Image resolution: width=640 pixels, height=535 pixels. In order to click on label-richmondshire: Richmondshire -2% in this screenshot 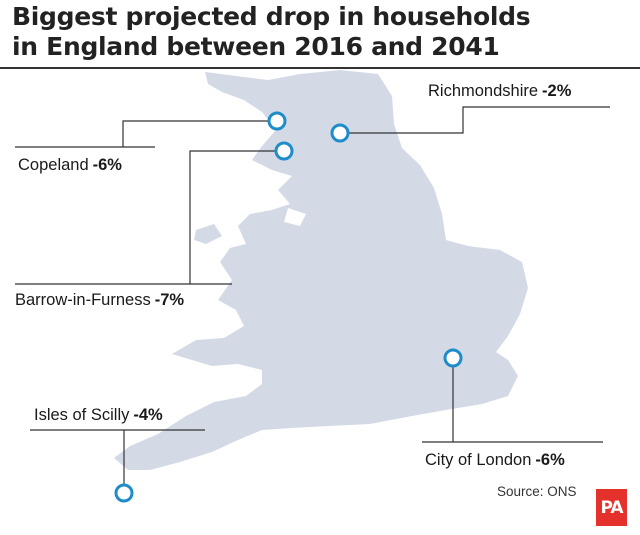, I will do `click(499, 91)`.